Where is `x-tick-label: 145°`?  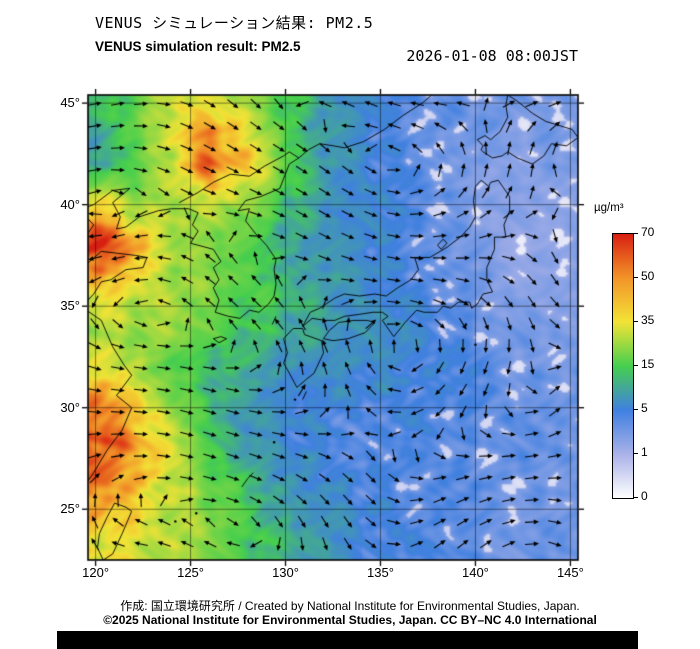
x-tick-label: 145° is located at coordinates (570, 572).